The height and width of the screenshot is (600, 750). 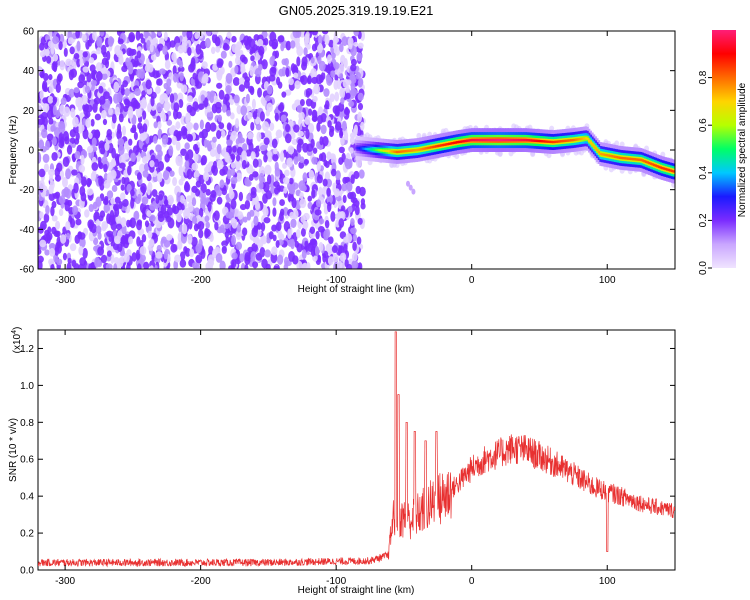 What do you see at coordinates (703, 125) in the screenshot?
I see `colorbar-tick-label: 0.6` at bounding box center [703, 125].